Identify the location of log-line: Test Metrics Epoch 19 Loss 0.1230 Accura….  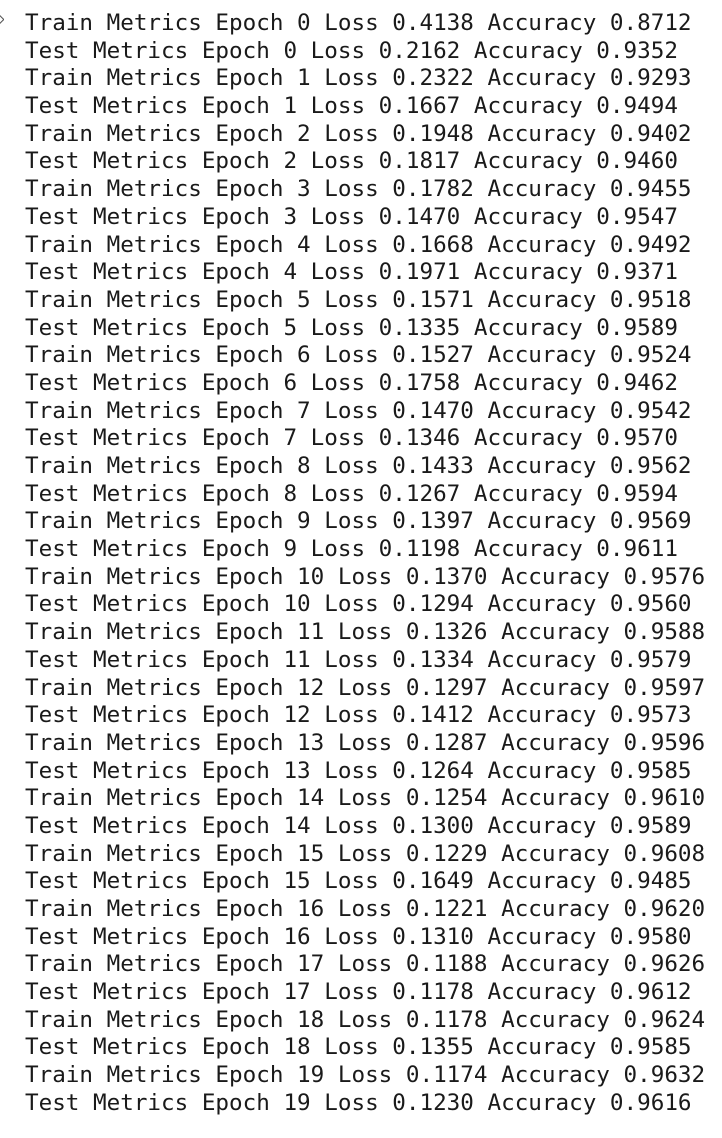
(358, 1102).